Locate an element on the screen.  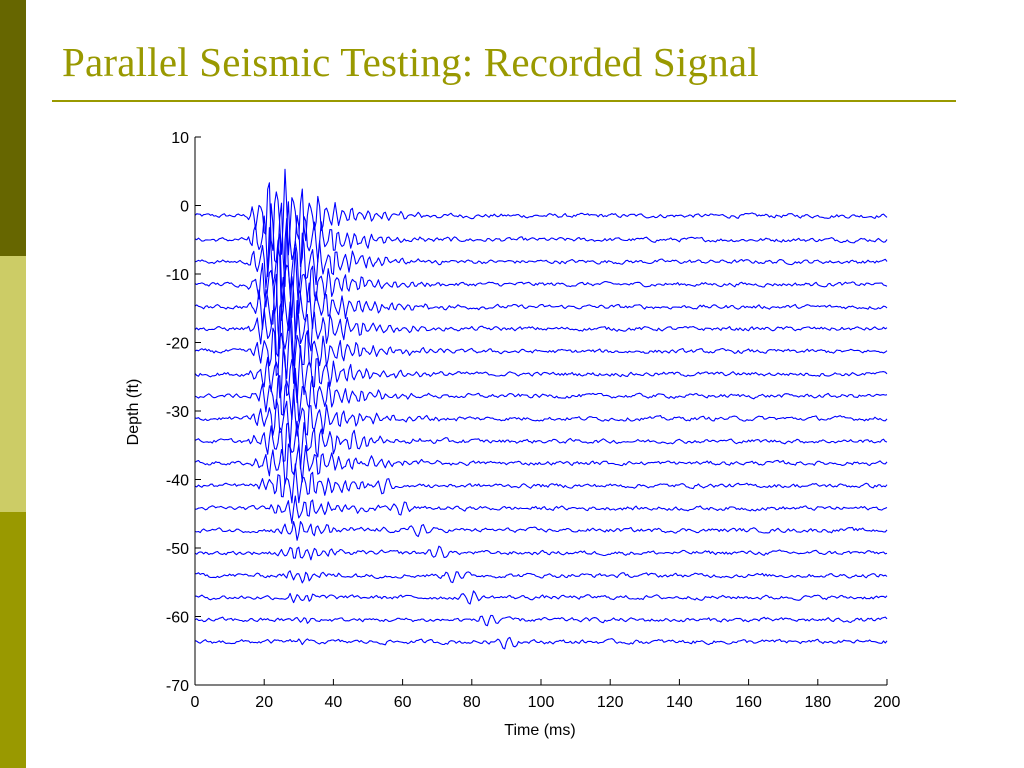
y-tick-label: -70 is located at coordinates (177, 686).